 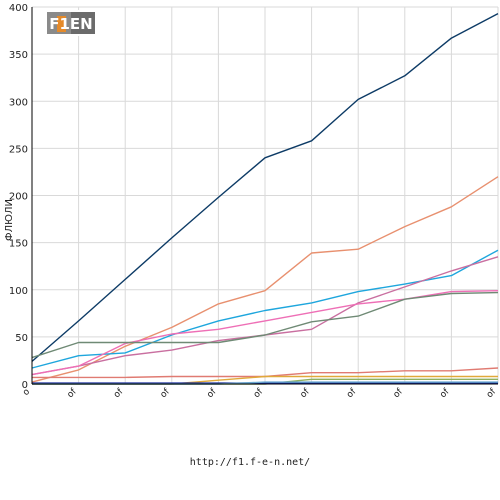 I want to click on svg-text: F1EN, so click(x=70, y=24).